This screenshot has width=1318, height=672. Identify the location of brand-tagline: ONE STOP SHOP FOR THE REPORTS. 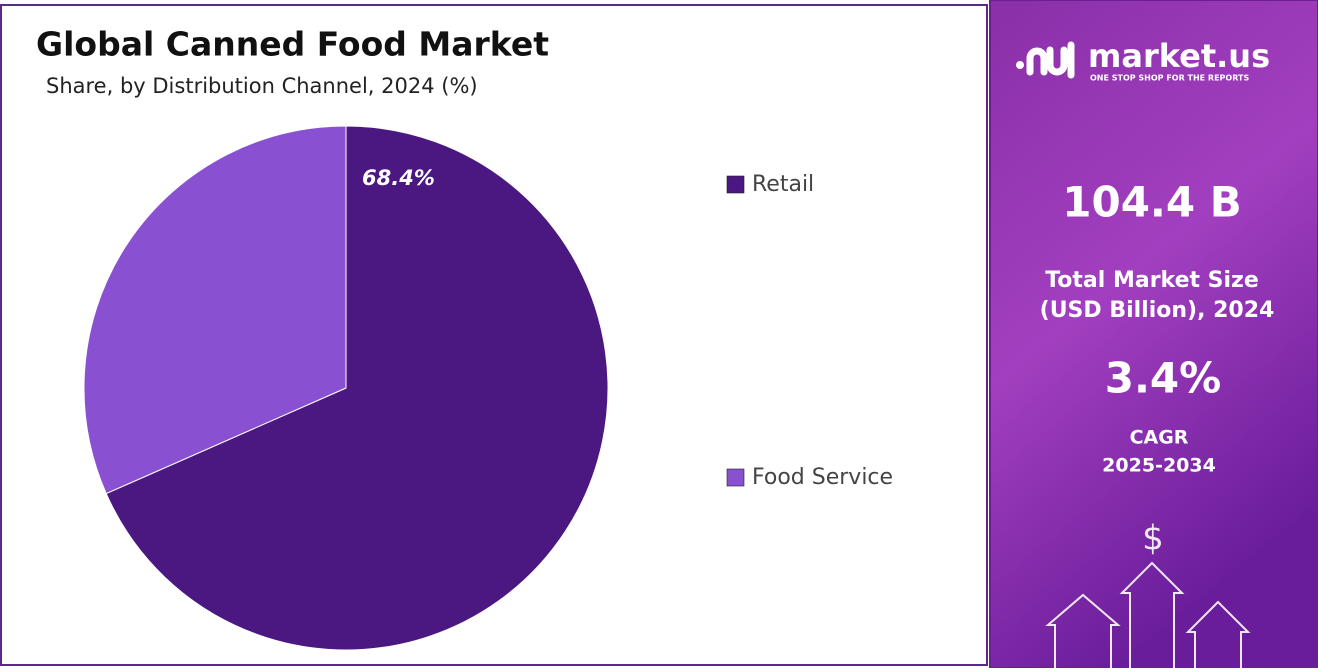
(1169, 78).